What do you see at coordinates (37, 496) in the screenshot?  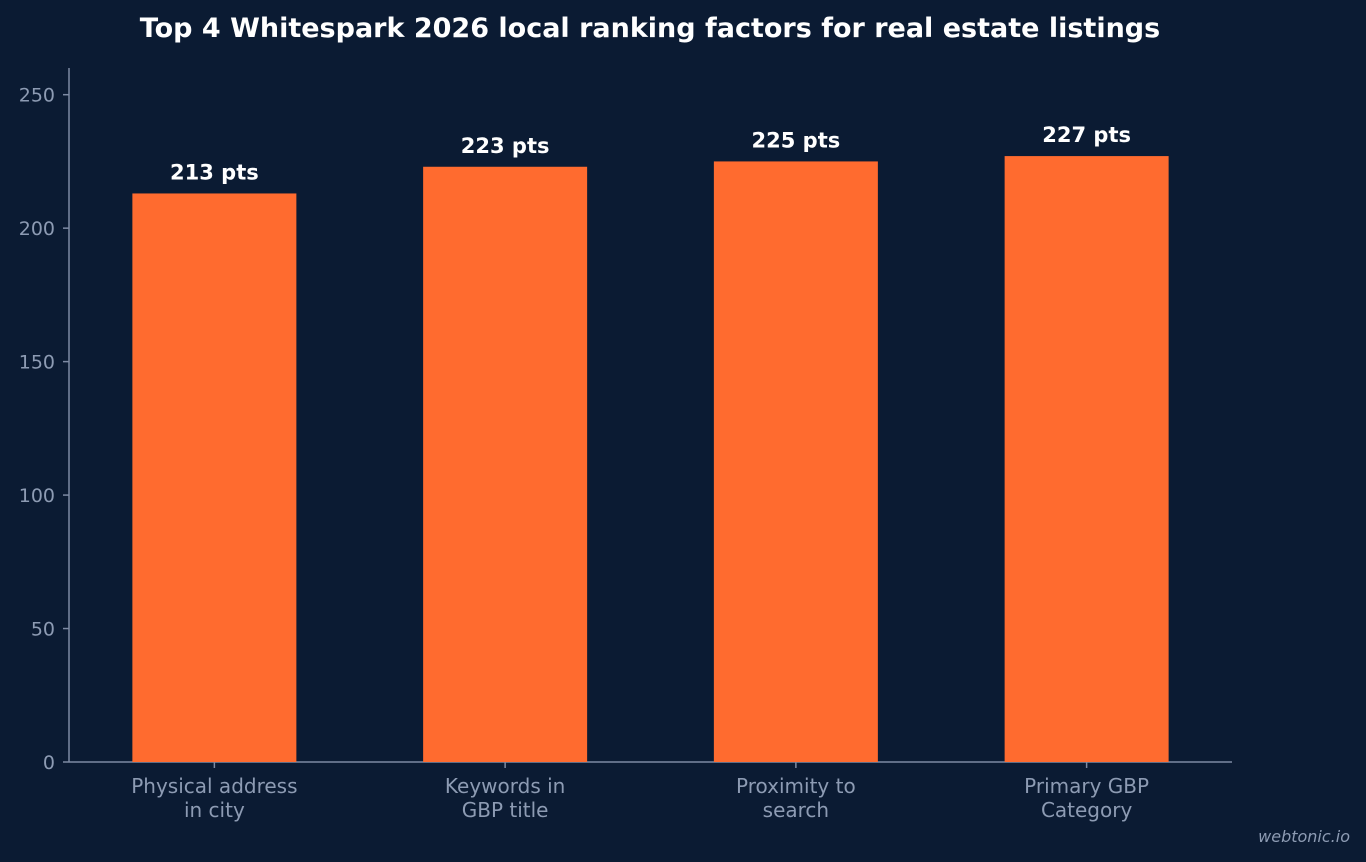 I see `y-tick-label: 100` at bounding box center [37, 496].